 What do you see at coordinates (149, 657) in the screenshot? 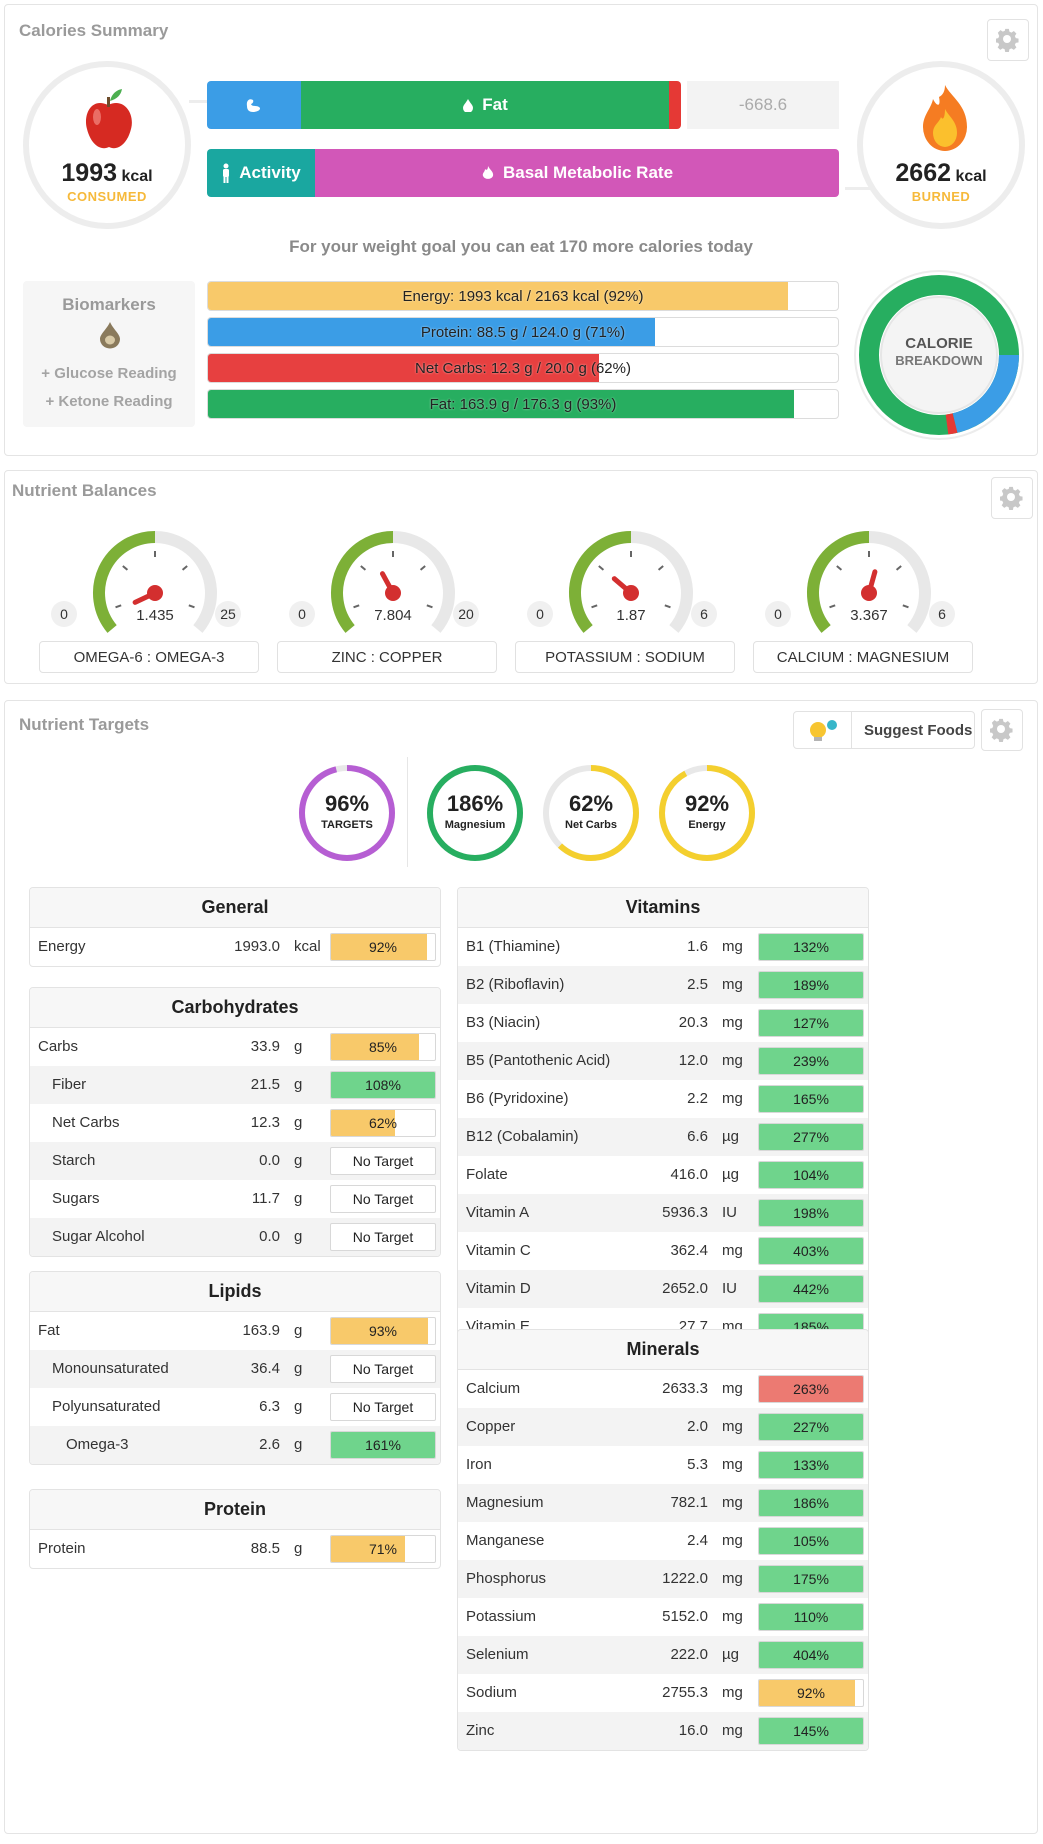
I see `gauge-label: OMEGA-6 : OMEGA-3` at bounding box center [149, 657].